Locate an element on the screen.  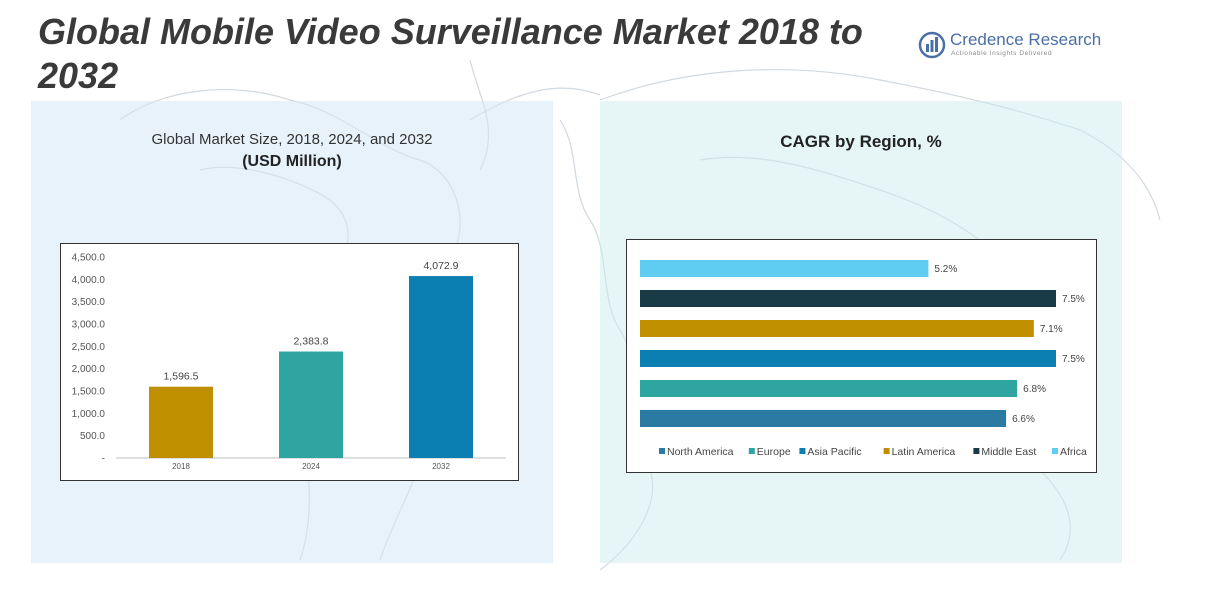
bar-2024 is located at coordinates (311, 404).